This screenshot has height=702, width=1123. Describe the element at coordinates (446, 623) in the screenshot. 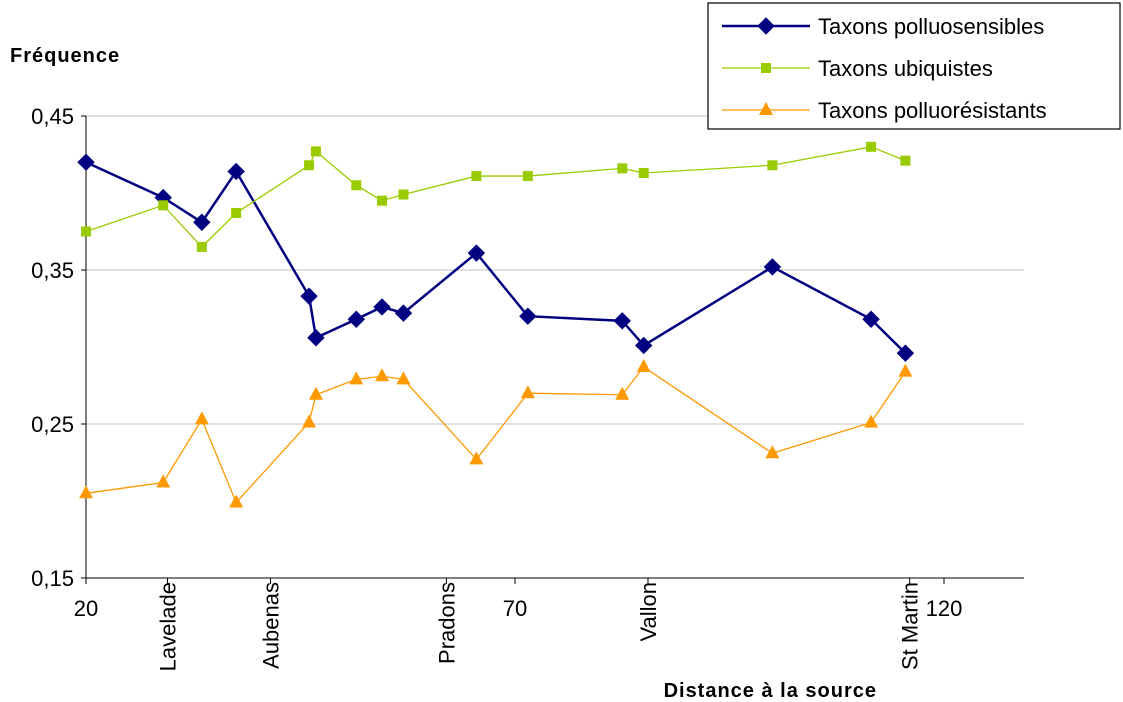

I see `x-tick-label: Pradons` at that location.